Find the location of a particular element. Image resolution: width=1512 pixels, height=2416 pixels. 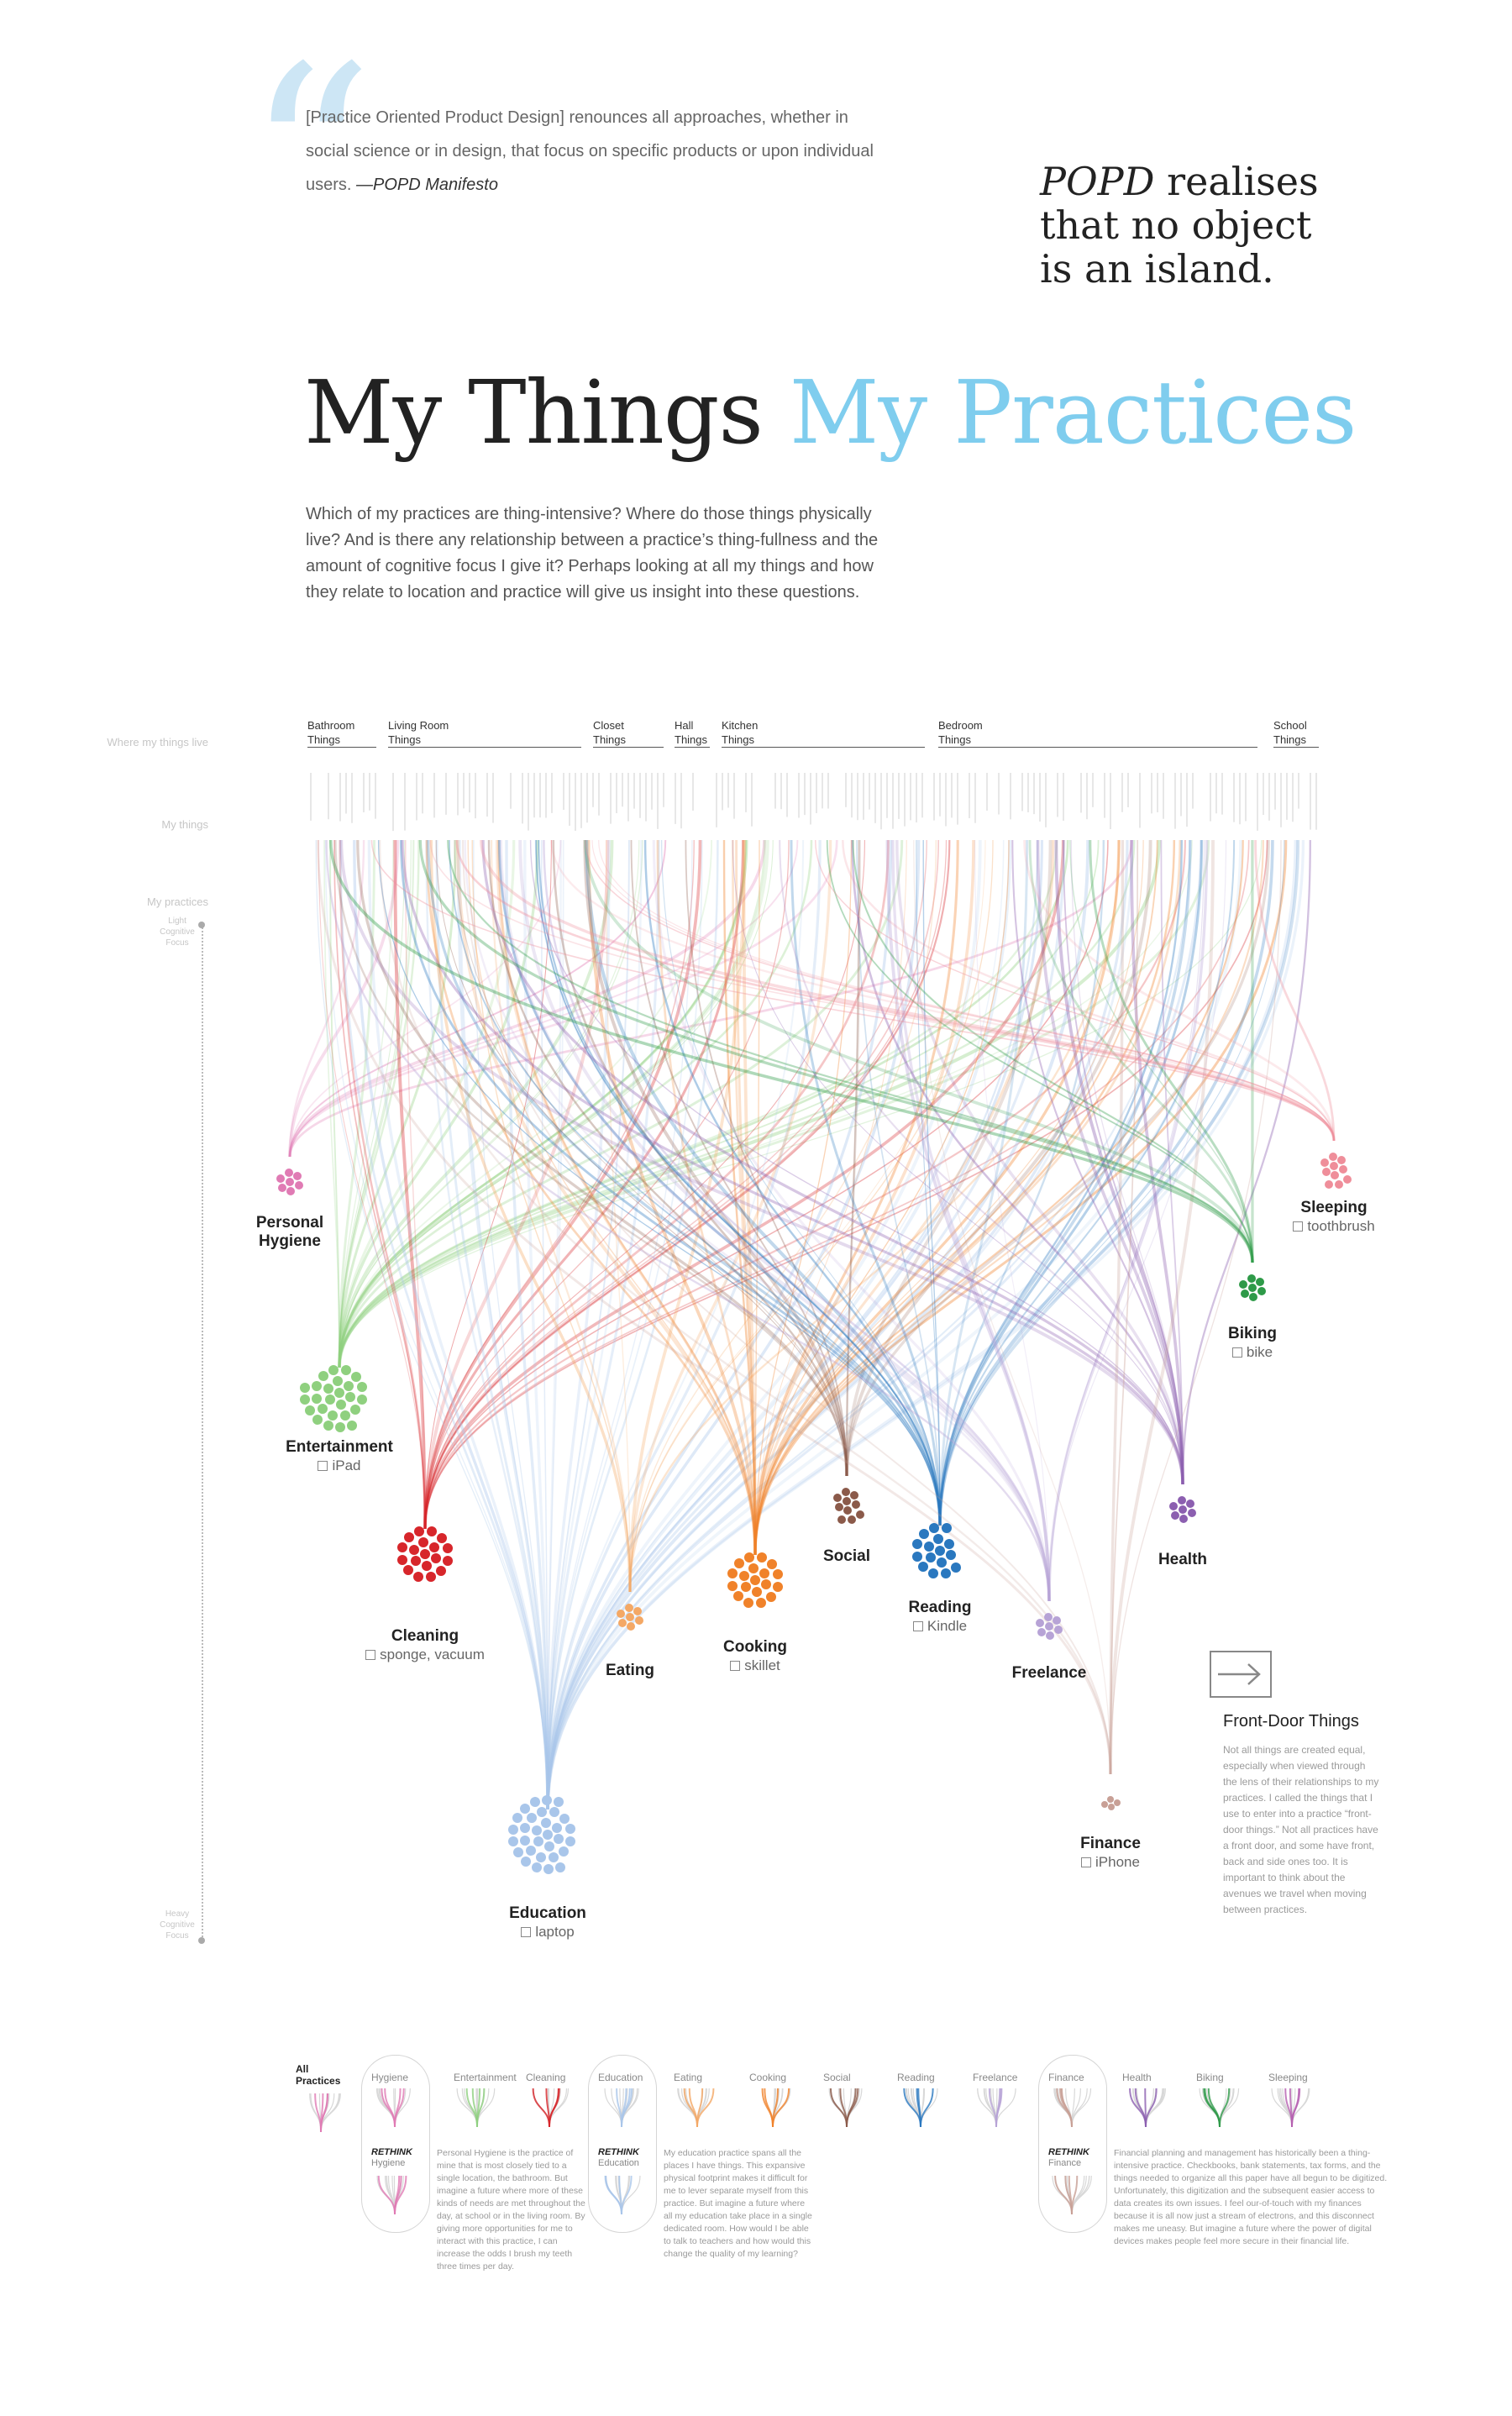

front-door-text: iPhone is located at coordinates (1117, 1862).